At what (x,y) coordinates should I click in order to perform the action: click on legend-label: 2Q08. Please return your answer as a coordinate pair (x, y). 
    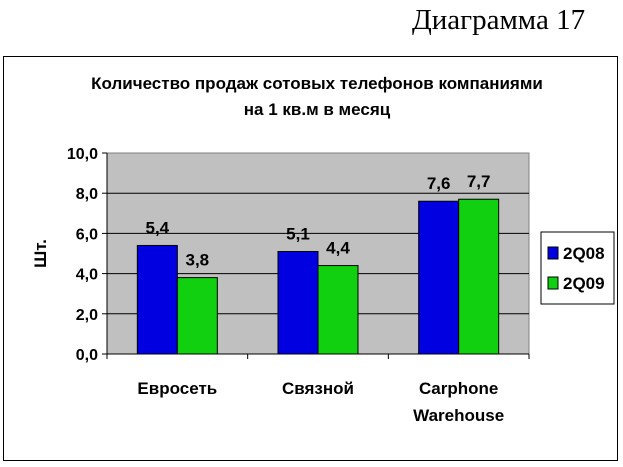
    Looking at the image, I should click on (584, 253).